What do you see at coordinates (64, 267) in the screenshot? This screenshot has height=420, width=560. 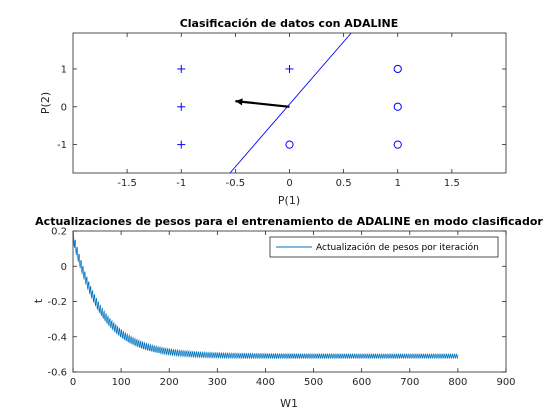 I see `bottom-y-tick-label: 0` at bounding box center [64, 267].